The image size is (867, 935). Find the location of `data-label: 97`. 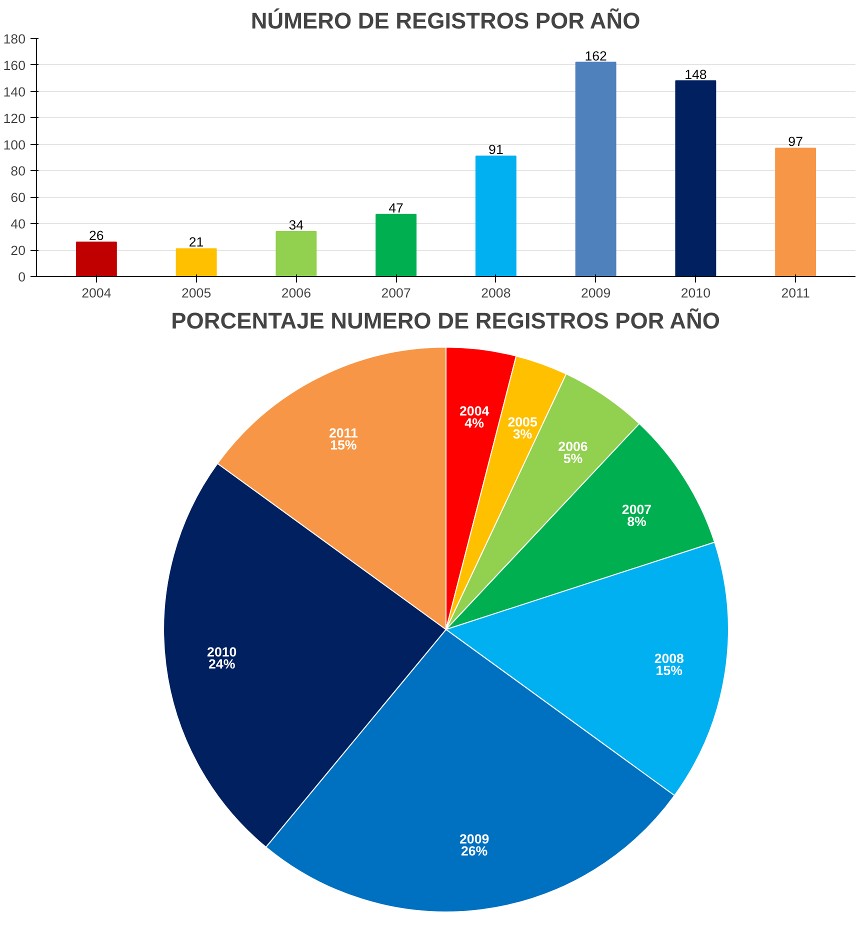

data-label: 97 is located at coordinates (795, 142).